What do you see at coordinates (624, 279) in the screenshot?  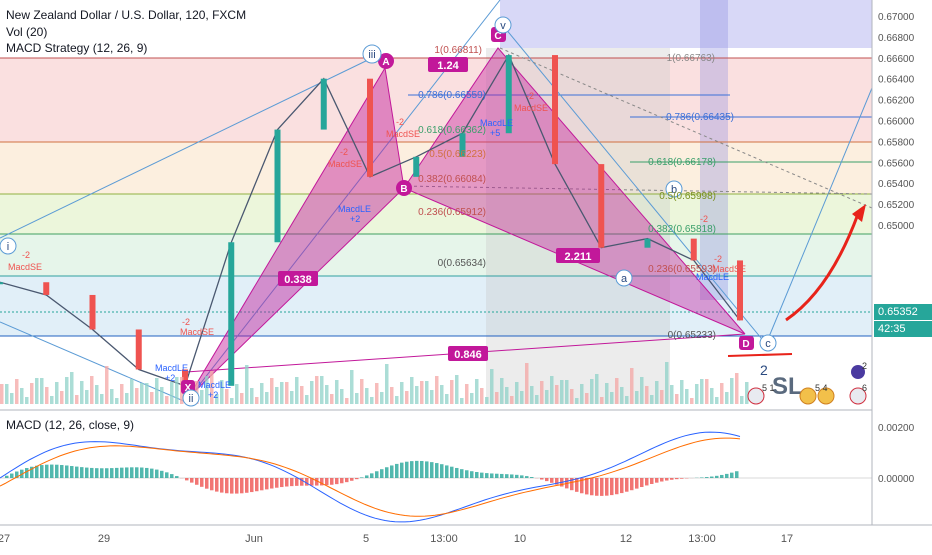 I see `wave-a-label: a` at bounding box center [624, 279].